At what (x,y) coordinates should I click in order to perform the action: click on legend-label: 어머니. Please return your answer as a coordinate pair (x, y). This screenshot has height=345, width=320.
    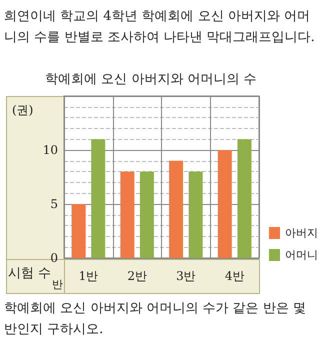
    Looking at the image, I should click on (301, 255).